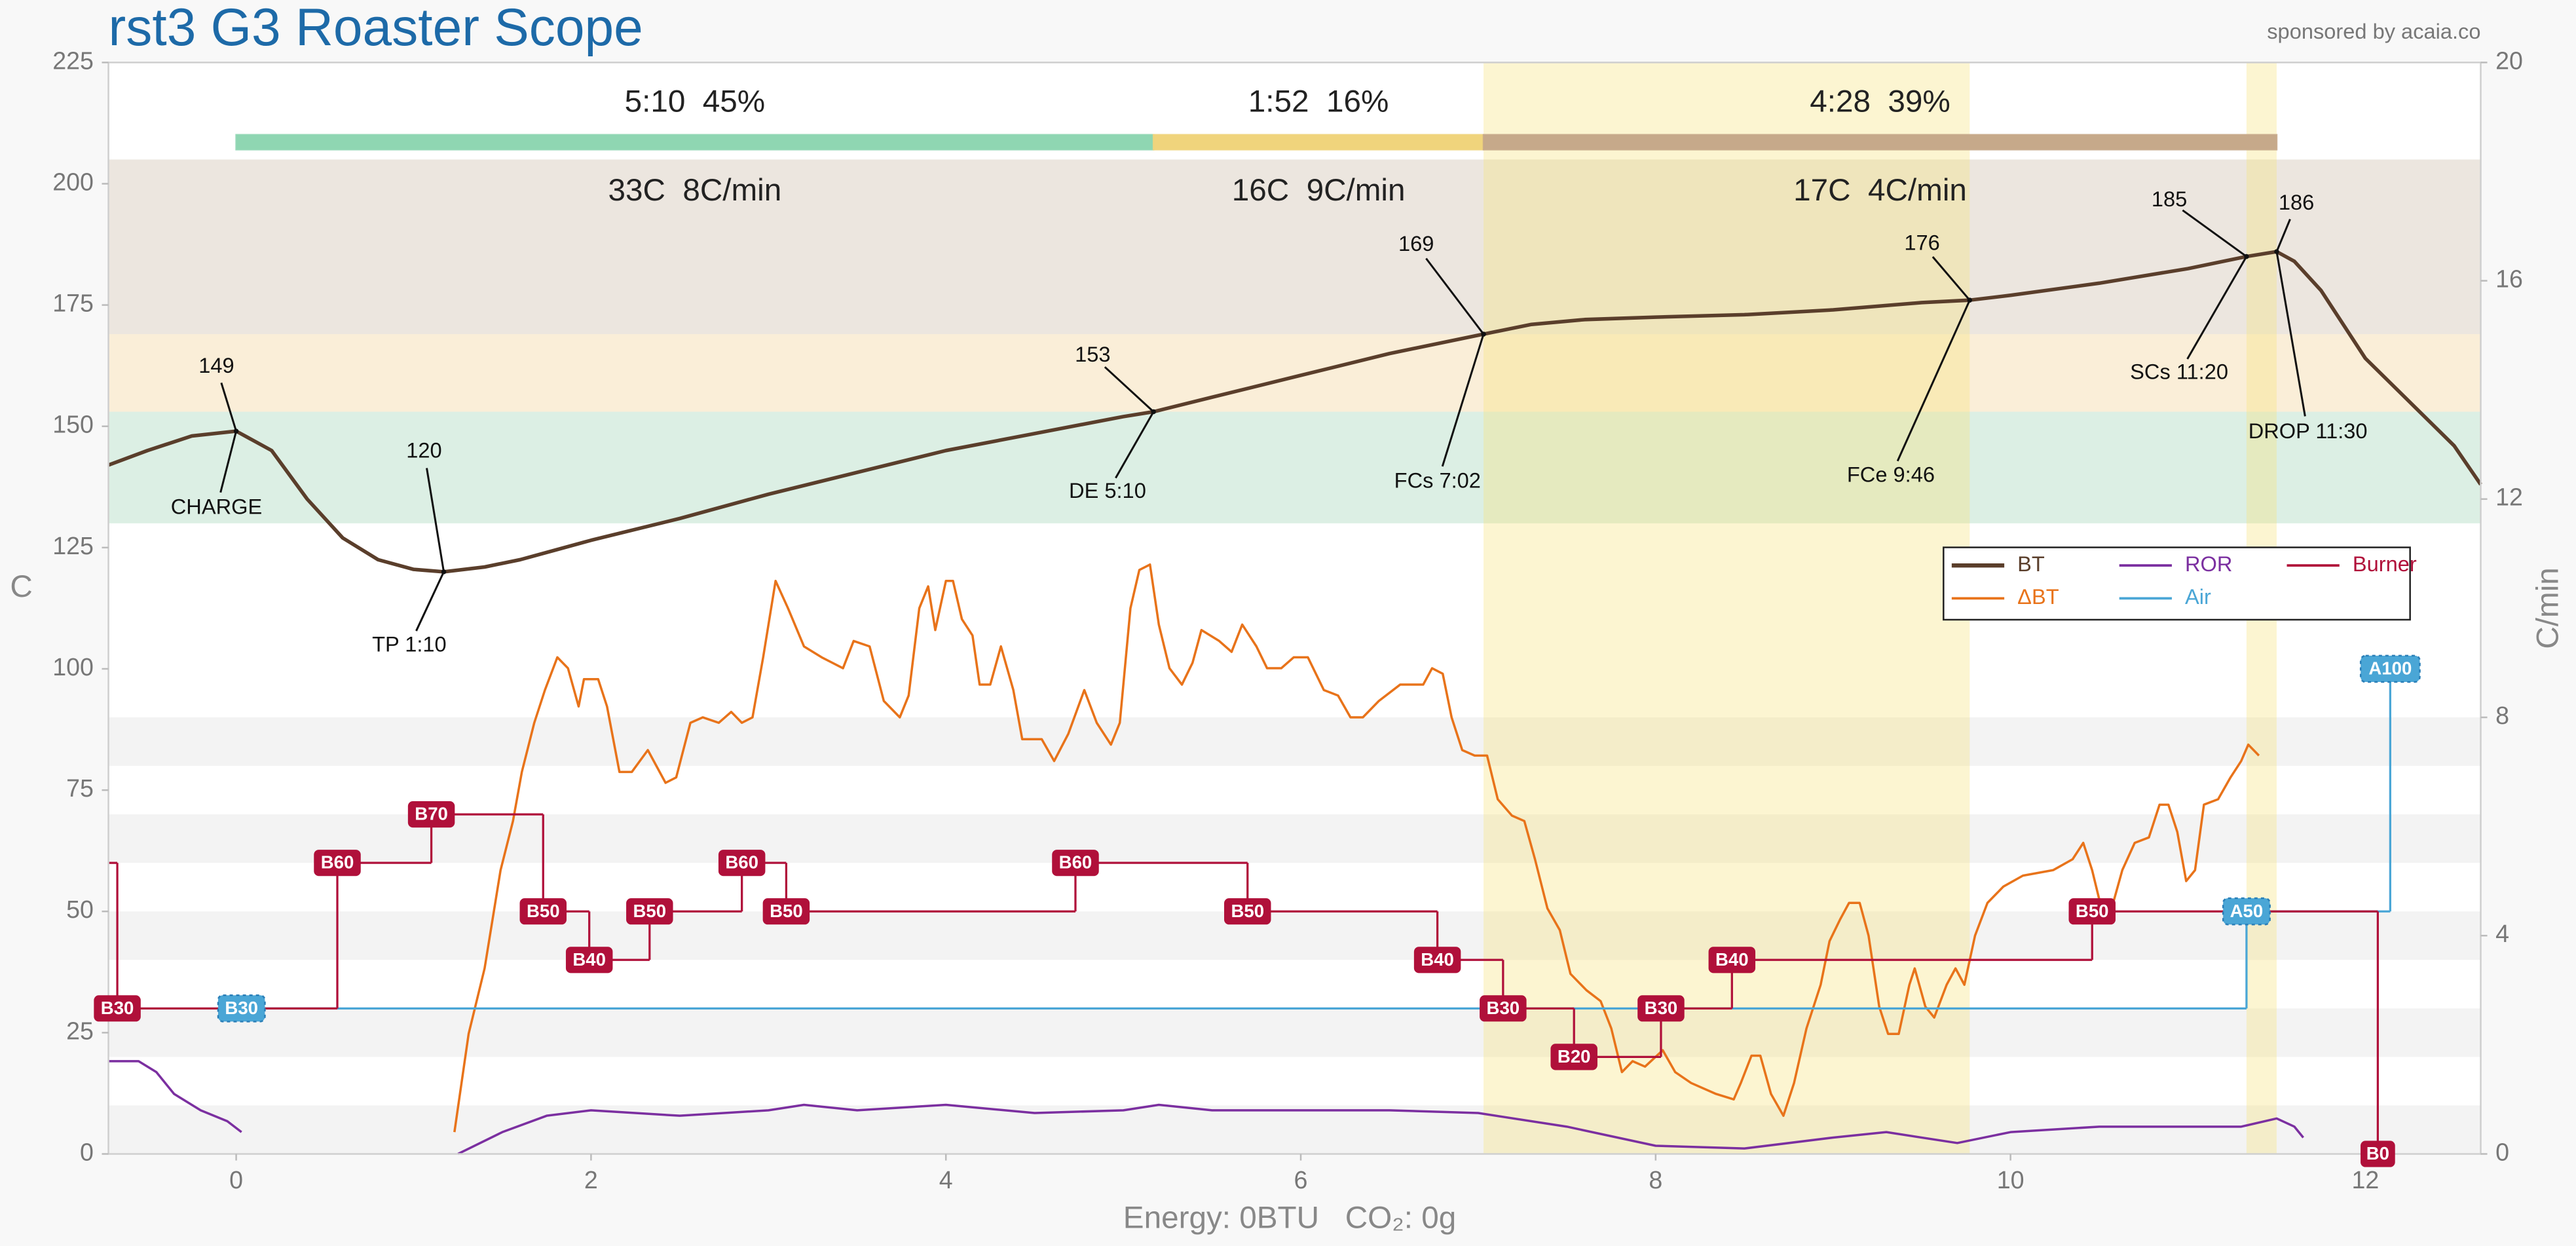 The width and height of the screenshot is (2576, 1246). Describe the element at coordinates (73, 425) in the screenshot. I see `y-tick-label: 150` at that location.